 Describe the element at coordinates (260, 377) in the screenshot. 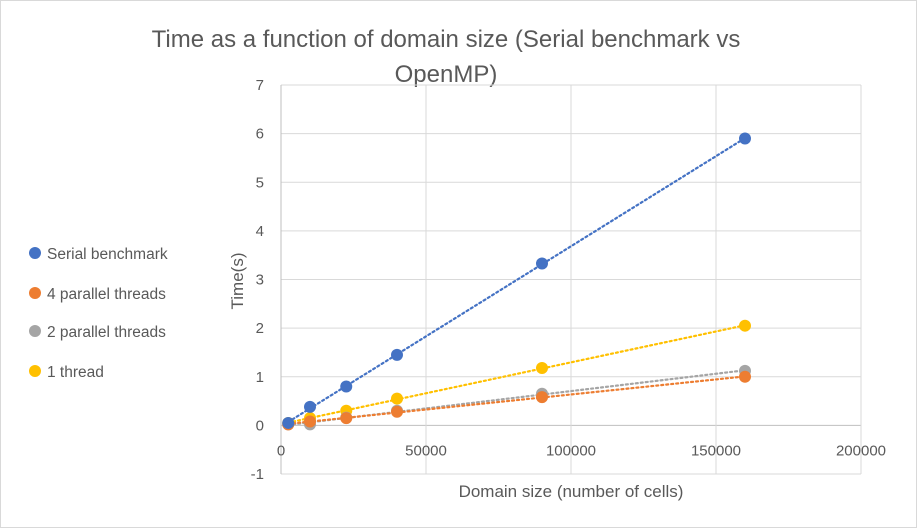

I see `y-tick-label: 1` at that location.